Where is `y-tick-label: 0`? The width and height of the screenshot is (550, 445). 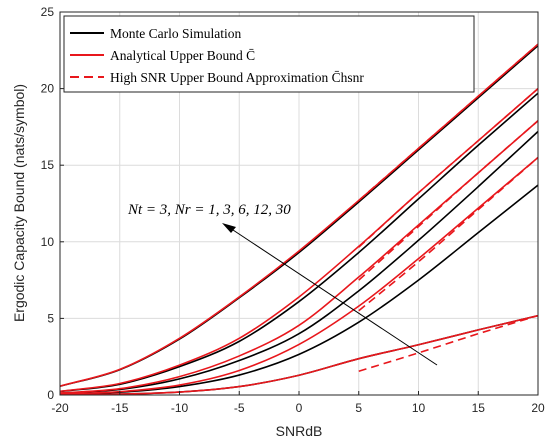
y-tick-label: 0 is located at coordinates (50, 395).